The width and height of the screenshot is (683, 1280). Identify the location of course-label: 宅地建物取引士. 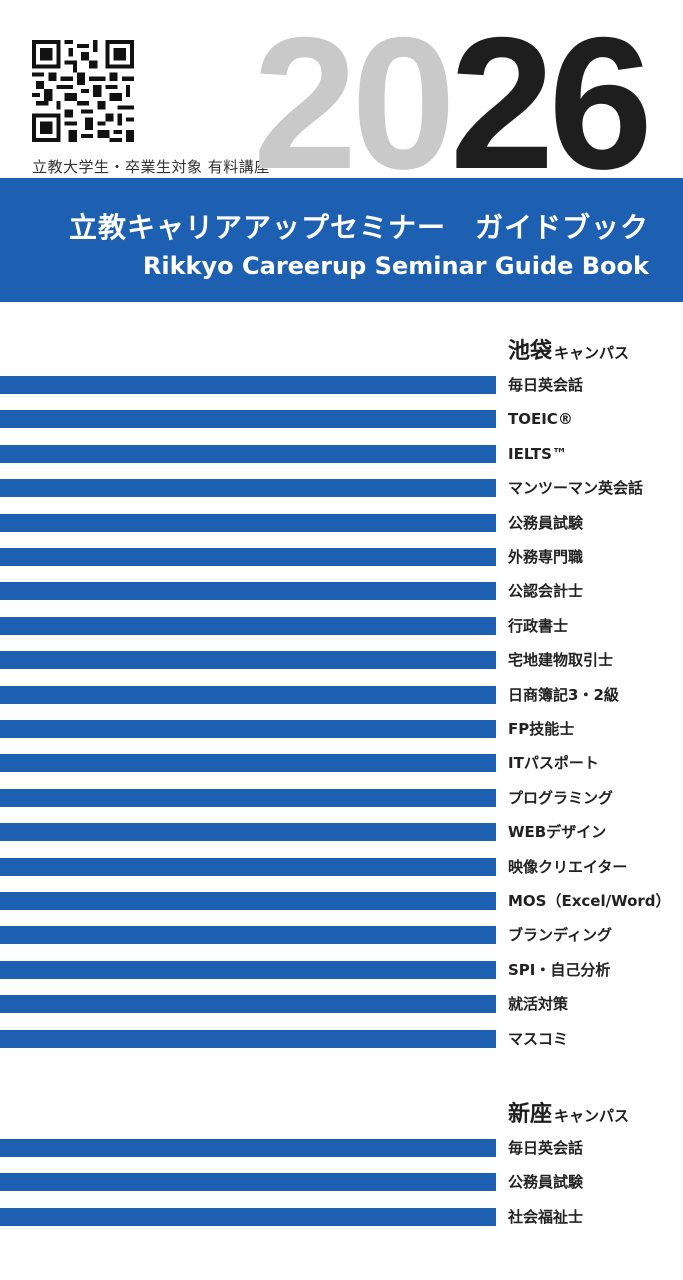
(561, 660).